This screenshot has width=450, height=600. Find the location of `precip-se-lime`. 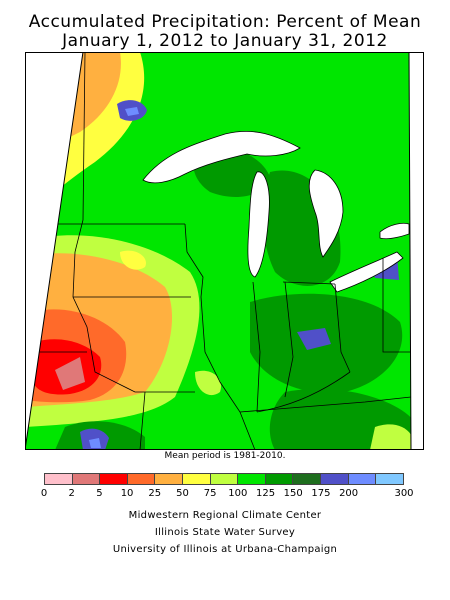

precip-se-lime is located at coordinates (390, 437).